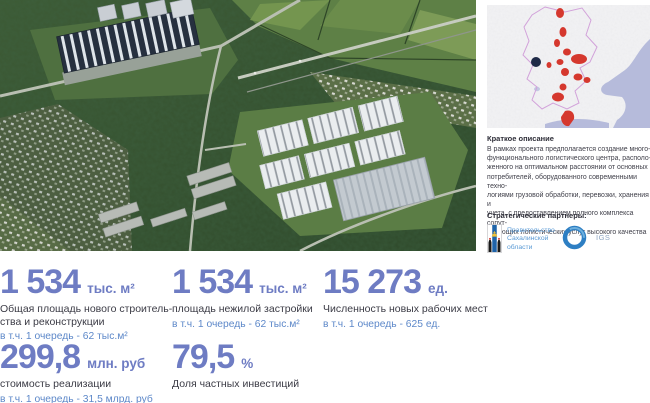  I want to click on description-title: Краткое описание, so click(520, 138).